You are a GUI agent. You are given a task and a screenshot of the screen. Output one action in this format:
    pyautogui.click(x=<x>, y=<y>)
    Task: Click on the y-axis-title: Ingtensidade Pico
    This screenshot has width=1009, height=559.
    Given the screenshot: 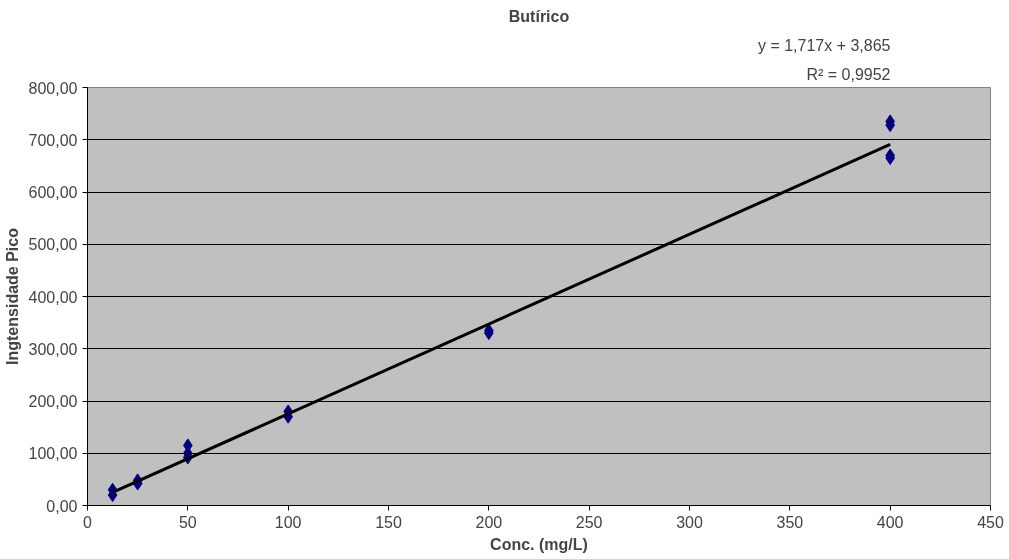 What is the action you would take?
    pyautogui.click(x=12, y=296)
    